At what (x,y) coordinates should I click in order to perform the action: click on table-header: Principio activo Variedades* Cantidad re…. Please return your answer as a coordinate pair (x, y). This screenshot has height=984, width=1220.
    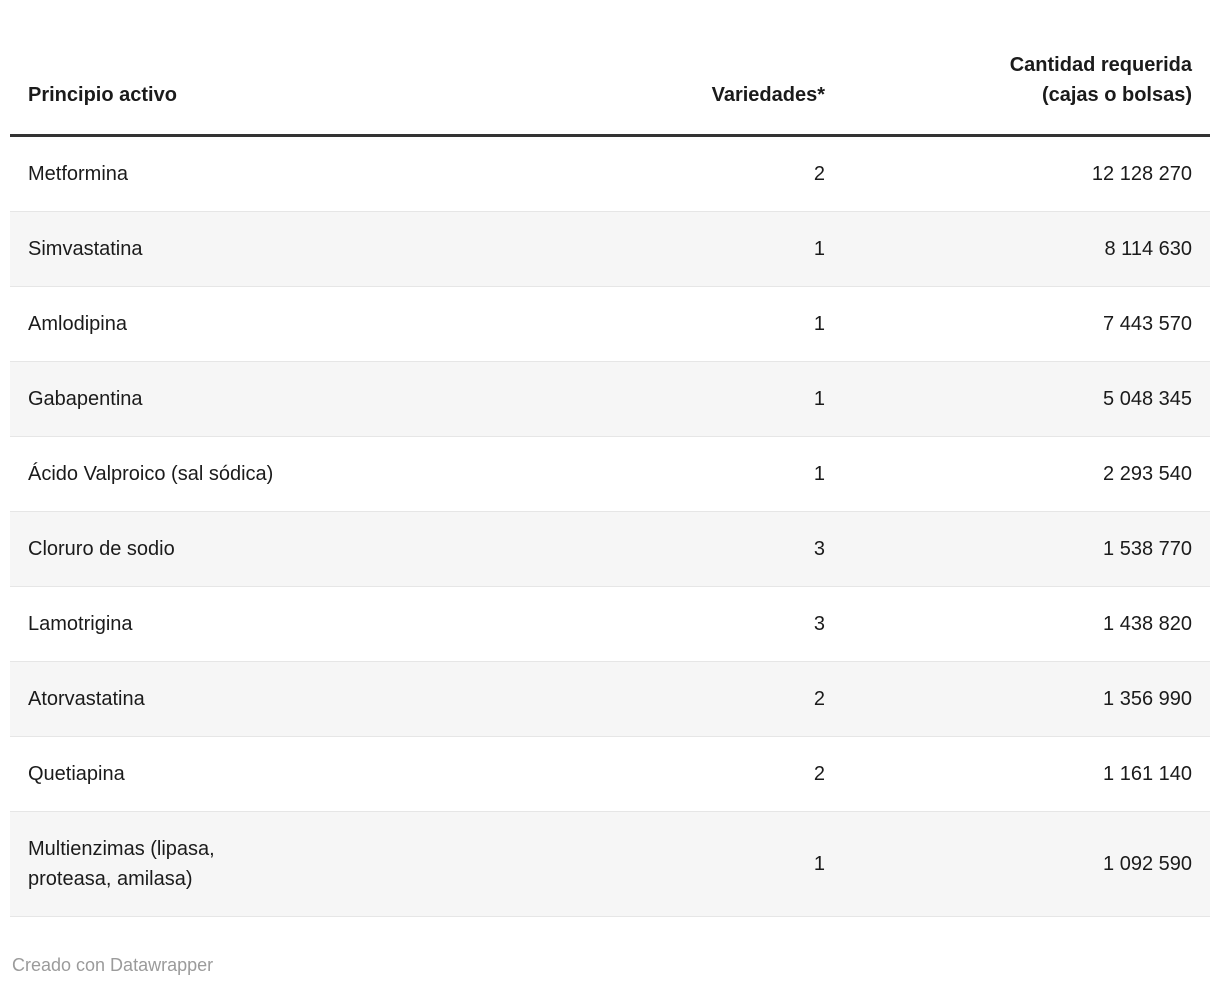
    Looking at the image, I should click on (610, 93).